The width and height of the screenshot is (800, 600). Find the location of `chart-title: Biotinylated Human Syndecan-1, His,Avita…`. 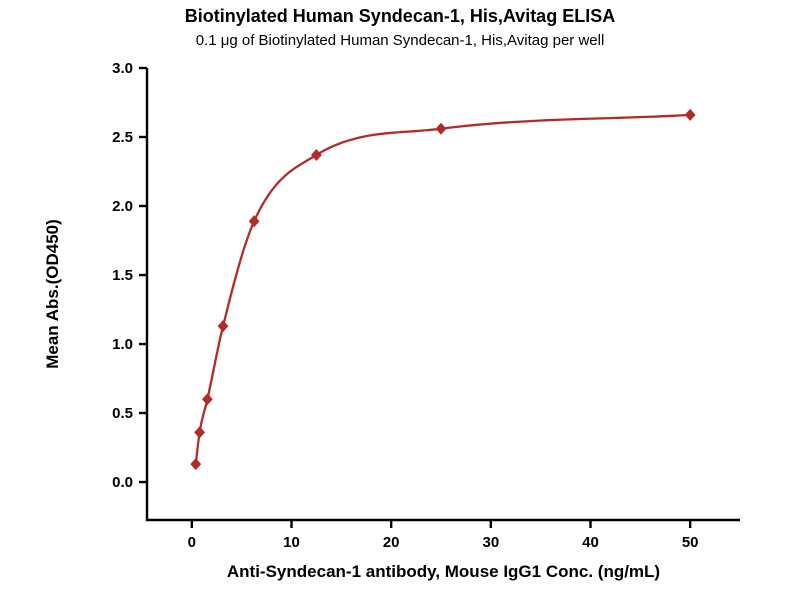

chart-title: Biotinylated Human Syndecan-1, His,Avita… is located at coordinates (400, 16).